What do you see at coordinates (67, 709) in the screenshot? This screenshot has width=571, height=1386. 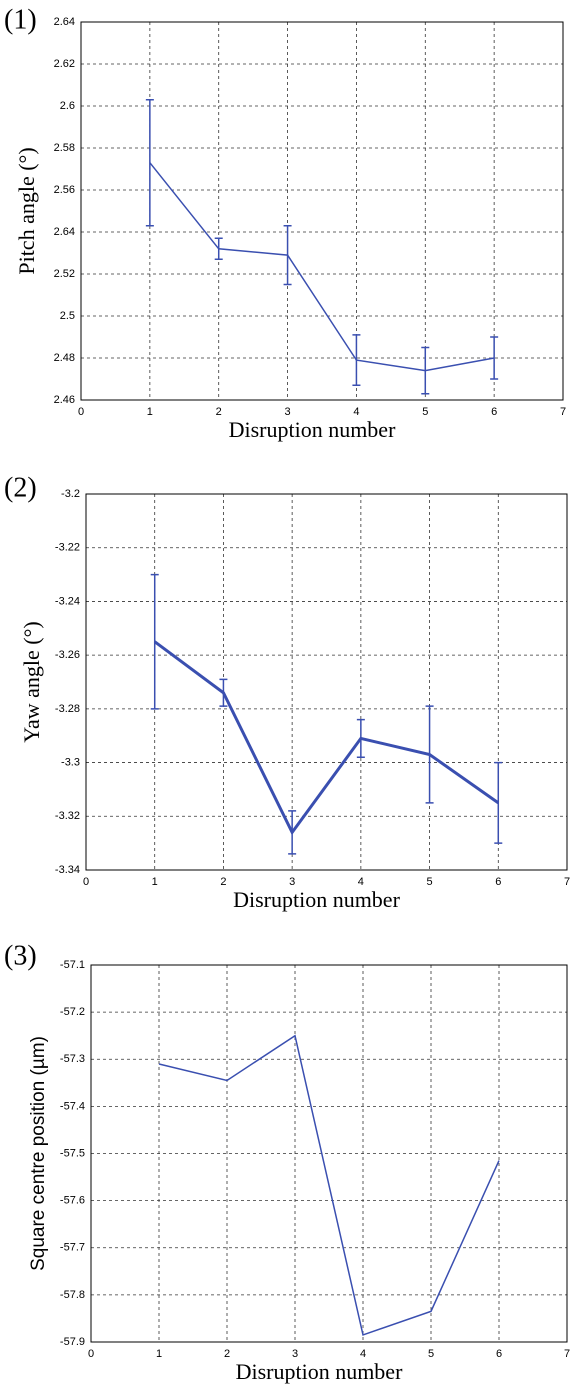 I see `y-tick-label: -3.28` at bounding box center [67, 709].